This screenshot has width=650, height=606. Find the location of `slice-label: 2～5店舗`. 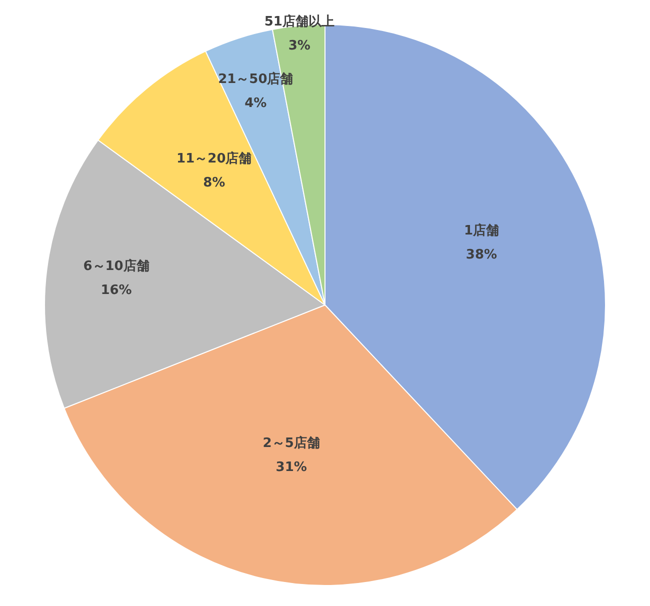

slice-label: 2～5店舗 is located at coordinates (291, 442).